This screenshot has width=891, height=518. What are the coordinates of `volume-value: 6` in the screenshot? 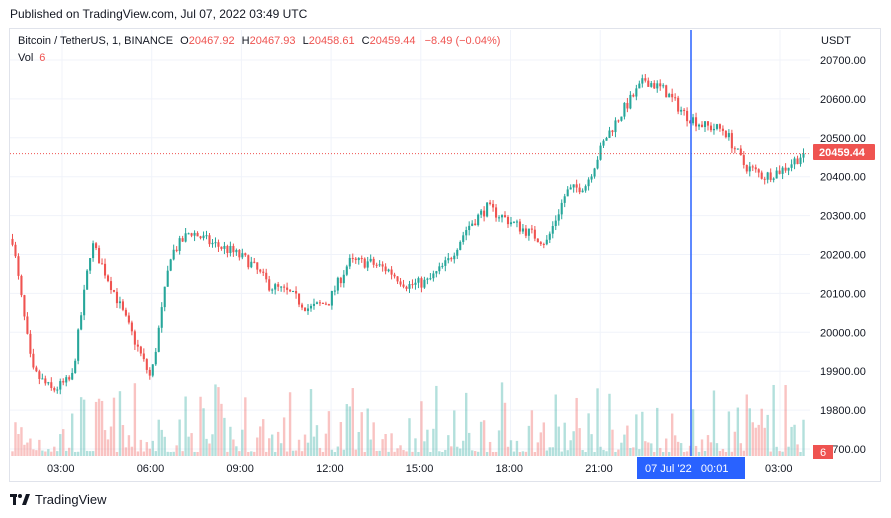 It's located at (42, 58).